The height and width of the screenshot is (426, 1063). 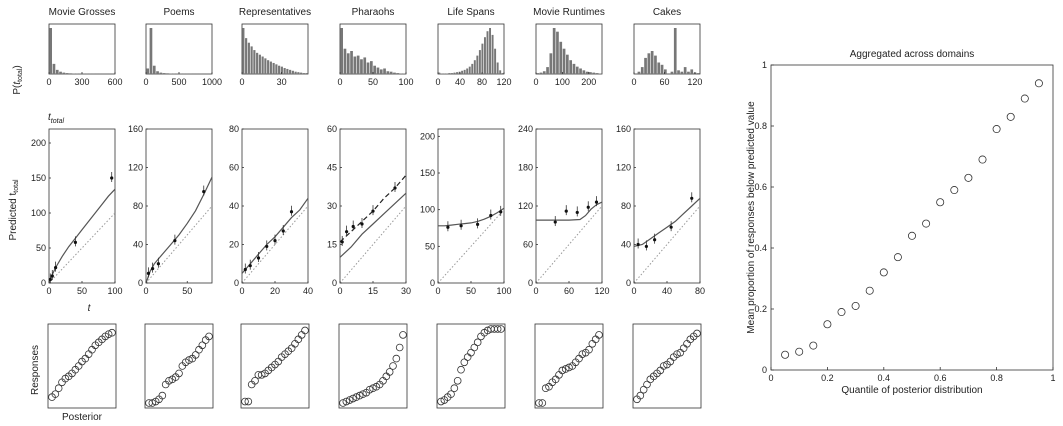 What do you see at coordinates (178, 12) in the screenshot?
I see `histogram-title: Poems` at bounding box center [178, 12].